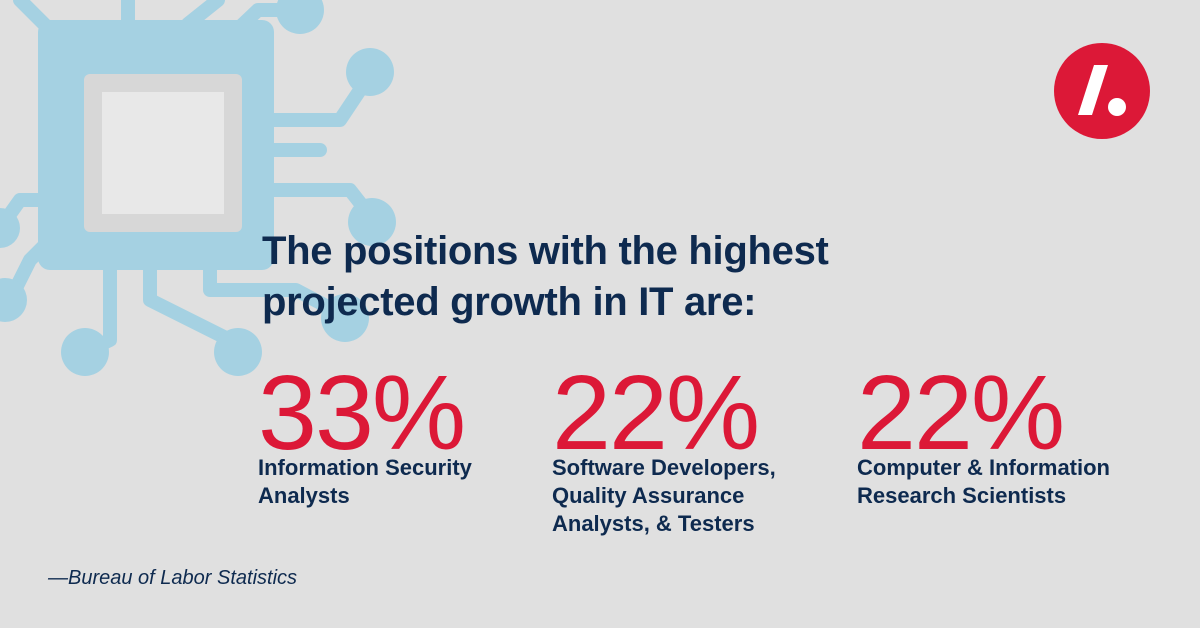 This screenshot has height=628, width=1200. I want to click on stat-label-line: Analysts, so click(304, 495).